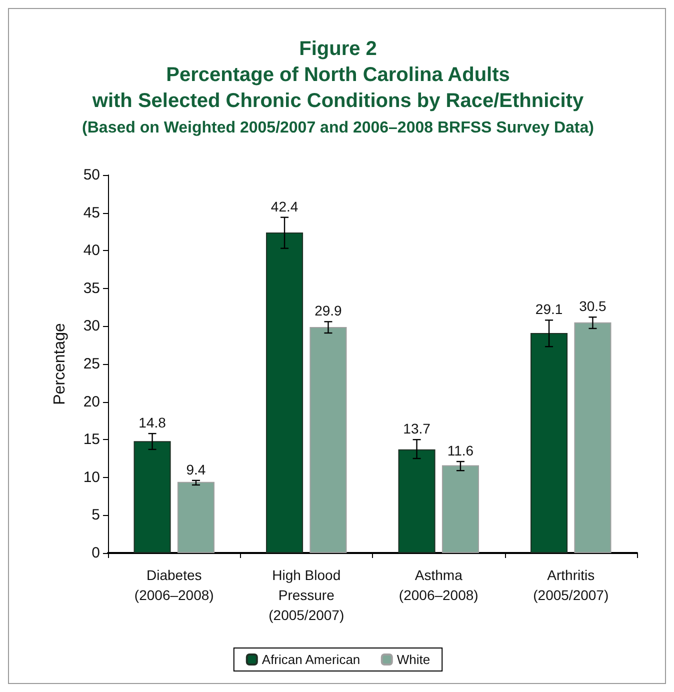  What do you see at coordinates (60, 363) in the screenshot?
I see `y-axis-title: Percentage` at bounding box center [60, 363].